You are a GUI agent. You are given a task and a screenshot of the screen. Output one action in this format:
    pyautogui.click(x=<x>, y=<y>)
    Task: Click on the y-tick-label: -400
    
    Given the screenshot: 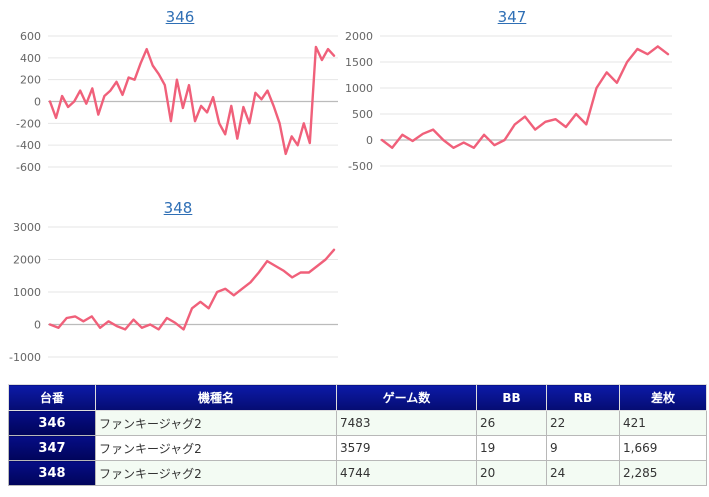 What is the action you would take?
    pyautogui.click(x=28, y=145)
    